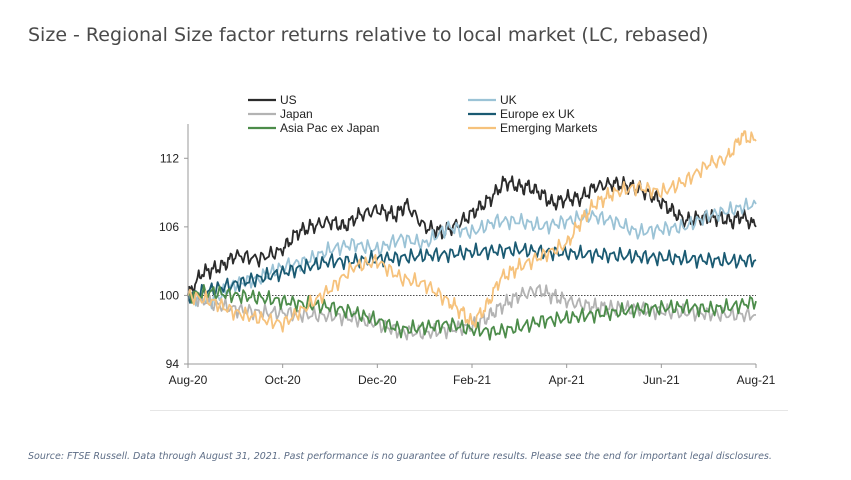 Image resolution: width=851 pixels, height=480 pixels. What do you see at coordinates (472, 380) in the screenshot?
I see `x-tick-label: Feb-21` at bounding box center [472, 380].